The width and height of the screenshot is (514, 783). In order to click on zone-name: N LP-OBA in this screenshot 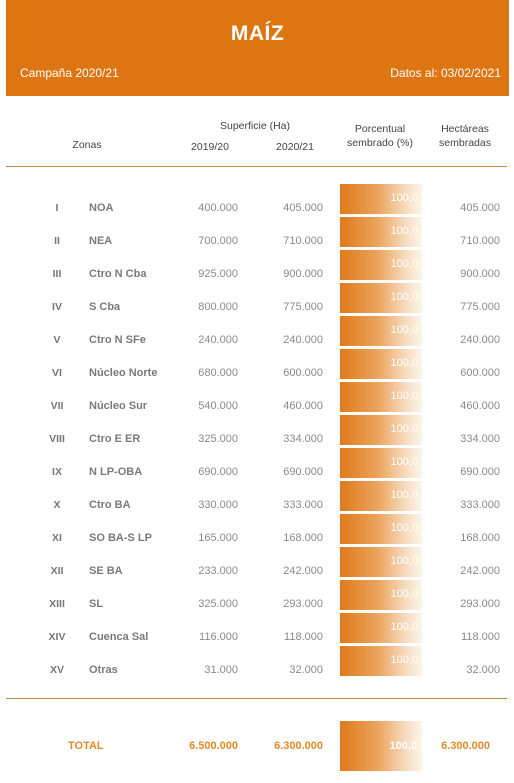, I will do `click(116, 472)`.